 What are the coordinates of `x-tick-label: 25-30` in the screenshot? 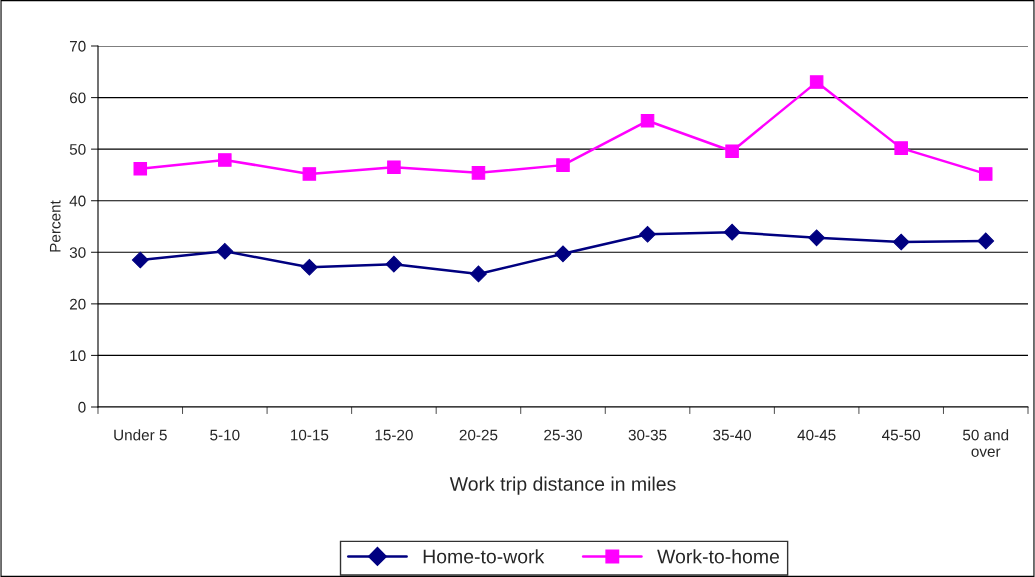 It's located at (563, 435).